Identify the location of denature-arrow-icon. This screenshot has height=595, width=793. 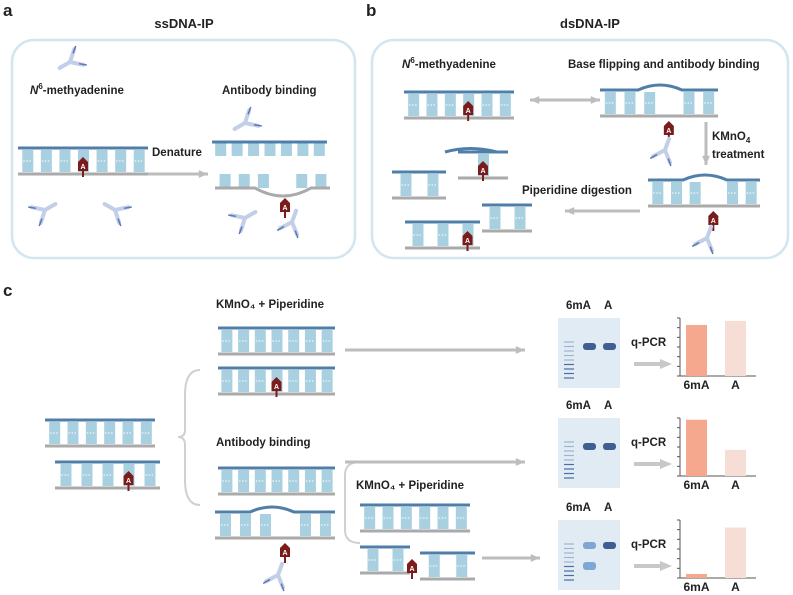
(178, 174).